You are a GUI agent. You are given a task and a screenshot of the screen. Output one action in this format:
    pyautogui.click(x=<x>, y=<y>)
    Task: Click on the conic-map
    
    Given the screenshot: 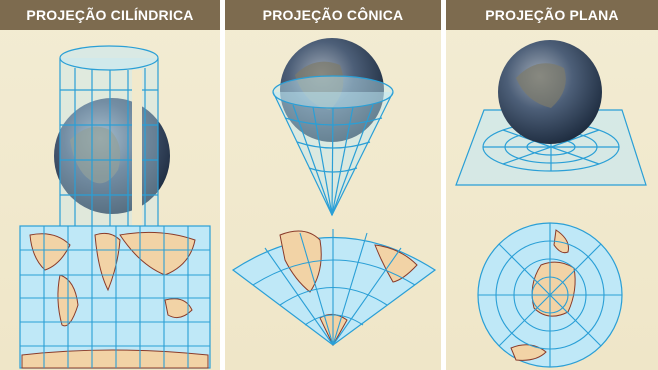 What is the action you would take?
    pyautogui.click(x=334, y=288)
    